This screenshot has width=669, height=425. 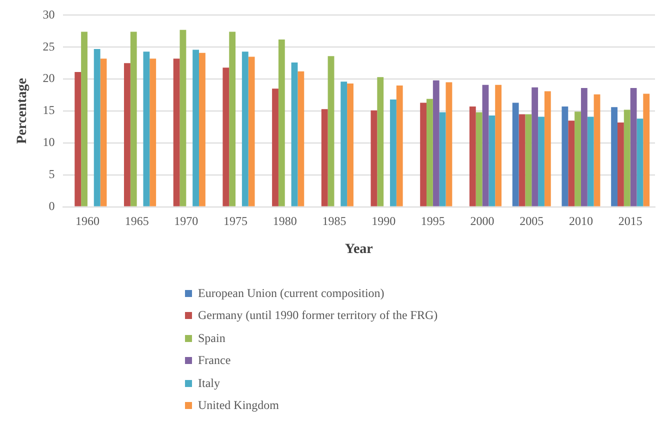 What do you see at coordinates (186, 221) in the screenshot?
I see `x-tick-label: 1970` at bounding box center [186, 221].